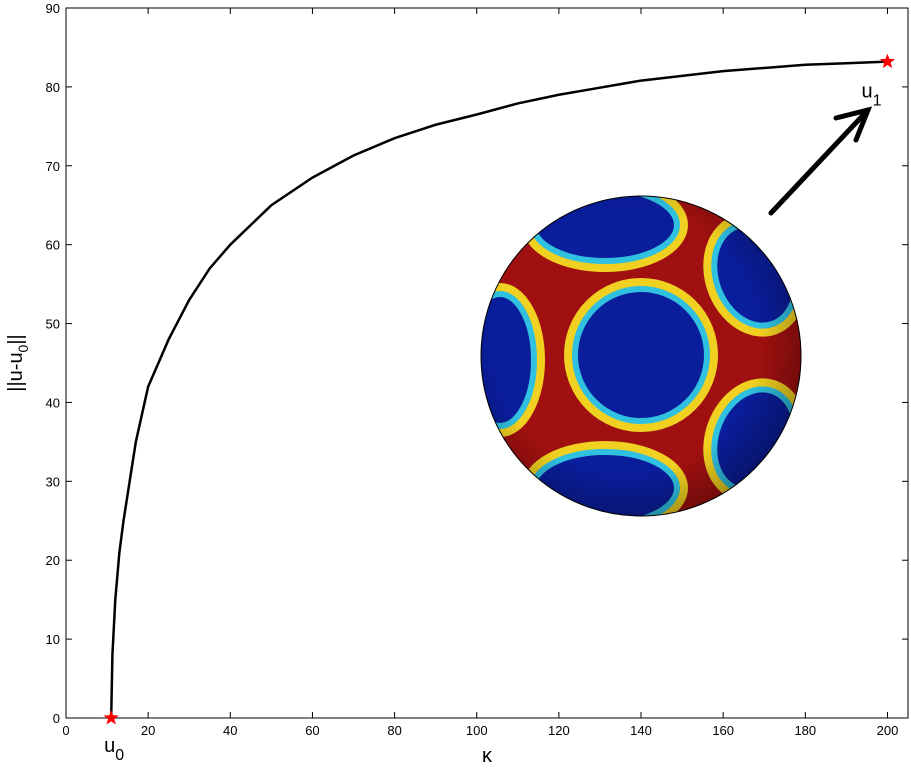  Describe the element at coordinates (53, 8) in the screenshot. I see `y-tick-label: 90` at that location.